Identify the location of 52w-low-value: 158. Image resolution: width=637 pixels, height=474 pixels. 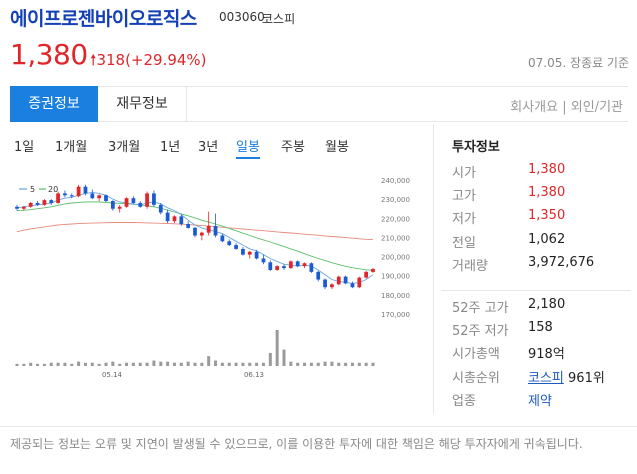
(540, 327).